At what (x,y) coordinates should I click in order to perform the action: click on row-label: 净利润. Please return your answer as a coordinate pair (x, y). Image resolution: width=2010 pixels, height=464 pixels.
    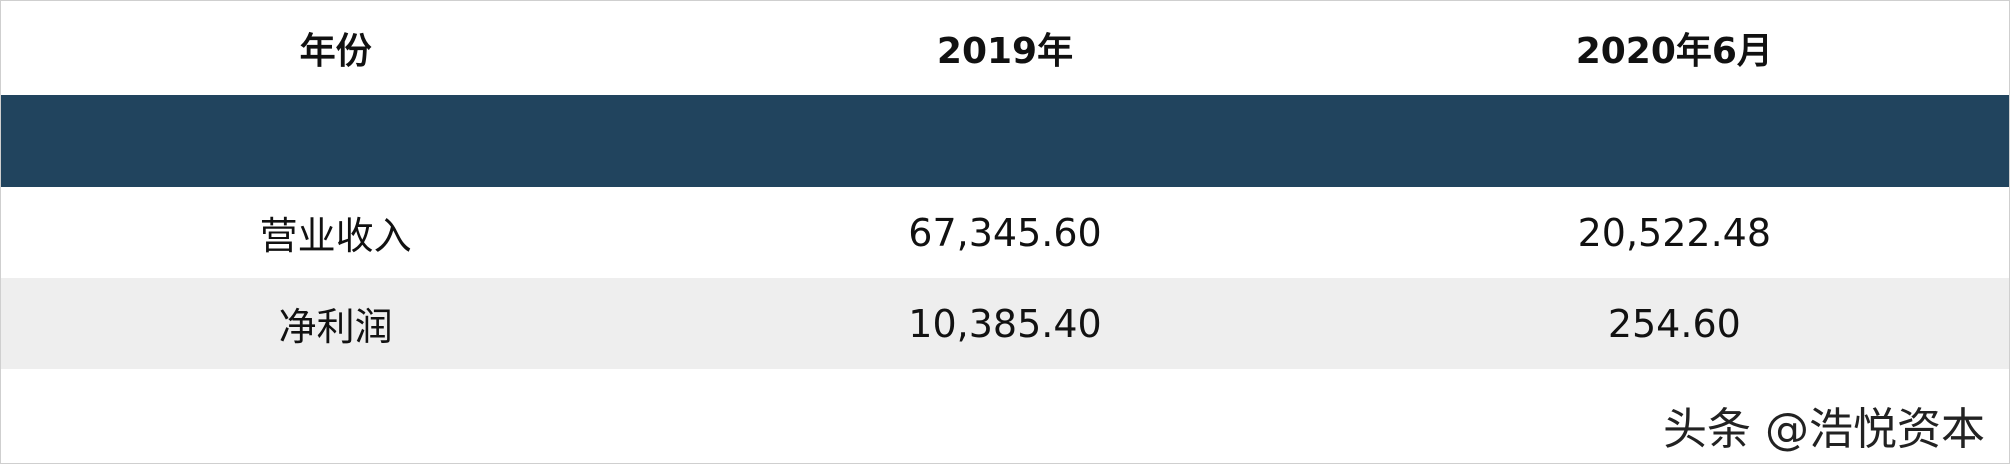
    Looking at the image, I should click on (335, 327).